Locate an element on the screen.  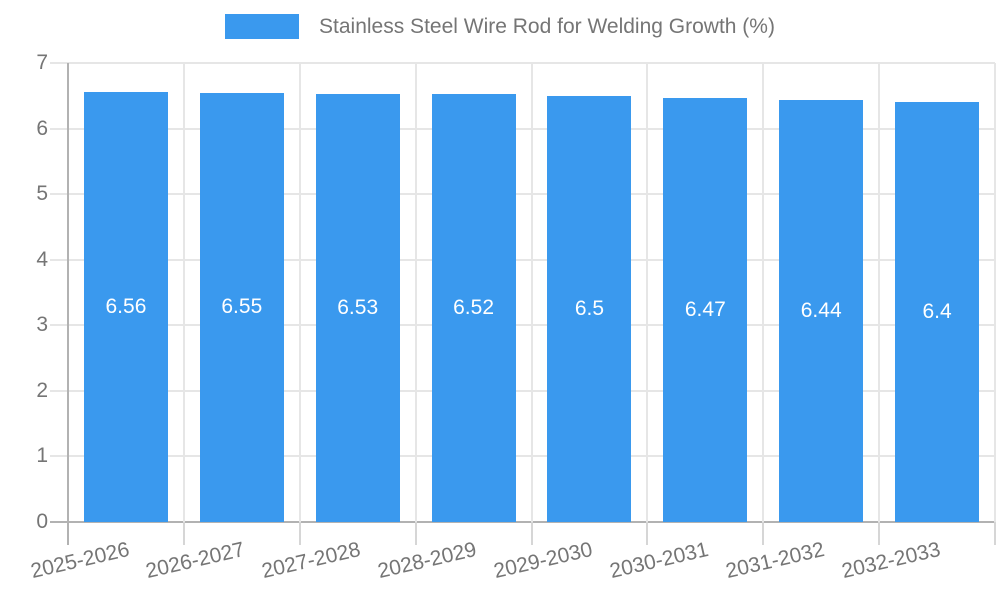
legend-swatch is located at coordinates (262, 26).